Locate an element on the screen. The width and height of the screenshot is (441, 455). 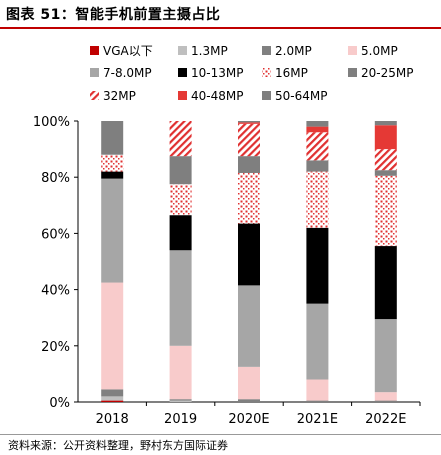
legend-label-8: 32MP is located at coordinates (119, 96).